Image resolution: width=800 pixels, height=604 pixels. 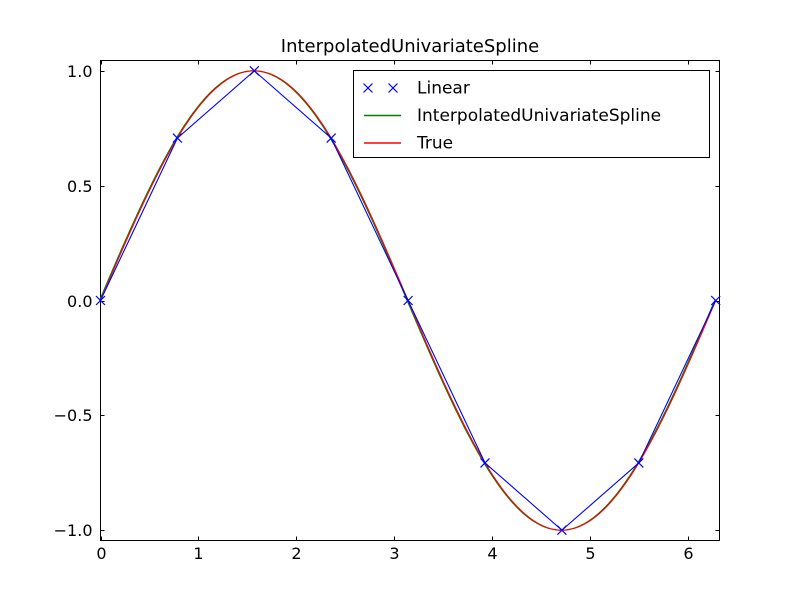 I want to click on y-tick-label: 0.0, so click(x=79, y=301).